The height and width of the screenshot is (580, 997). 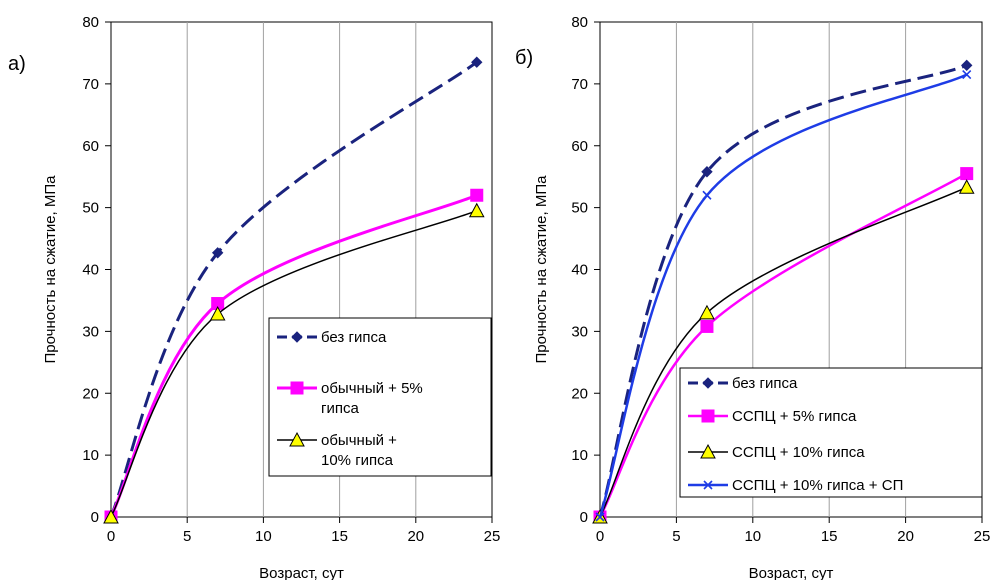 I want to click on legend-label: 10% гипса, so click(x=357, y=460).